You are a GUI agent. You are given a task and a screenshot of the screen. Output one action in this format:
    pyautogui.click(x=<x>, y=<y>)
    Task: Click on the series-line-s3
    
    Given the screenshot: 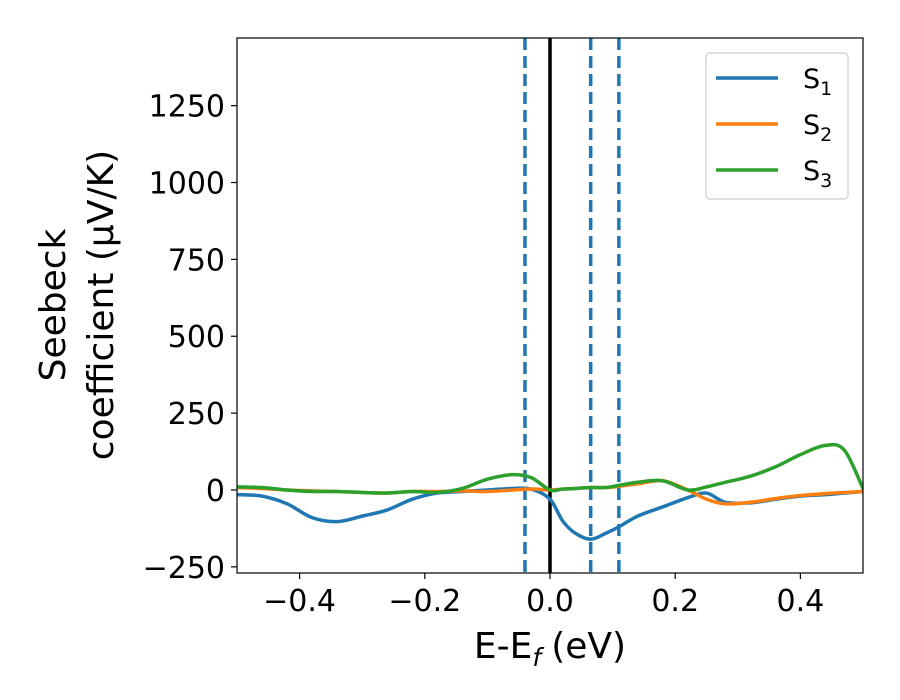 What is the action you would take?
    pyautogui.click(x=550, y=468)
    